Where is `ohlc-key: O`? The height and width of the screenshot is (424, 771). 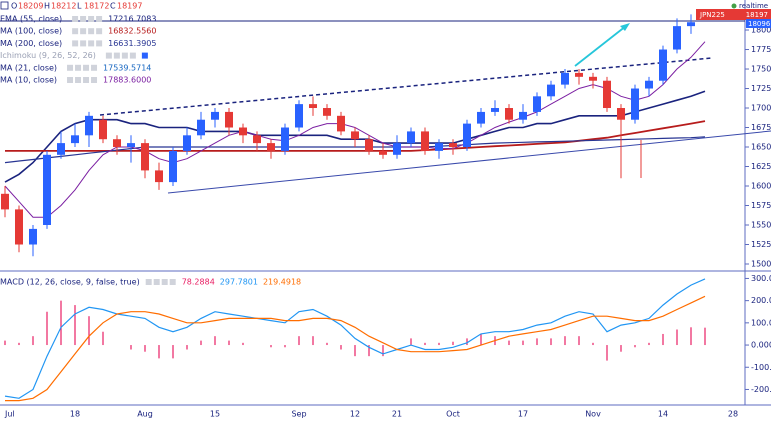 ohlc-key: O is located at coordinates (14, 6).